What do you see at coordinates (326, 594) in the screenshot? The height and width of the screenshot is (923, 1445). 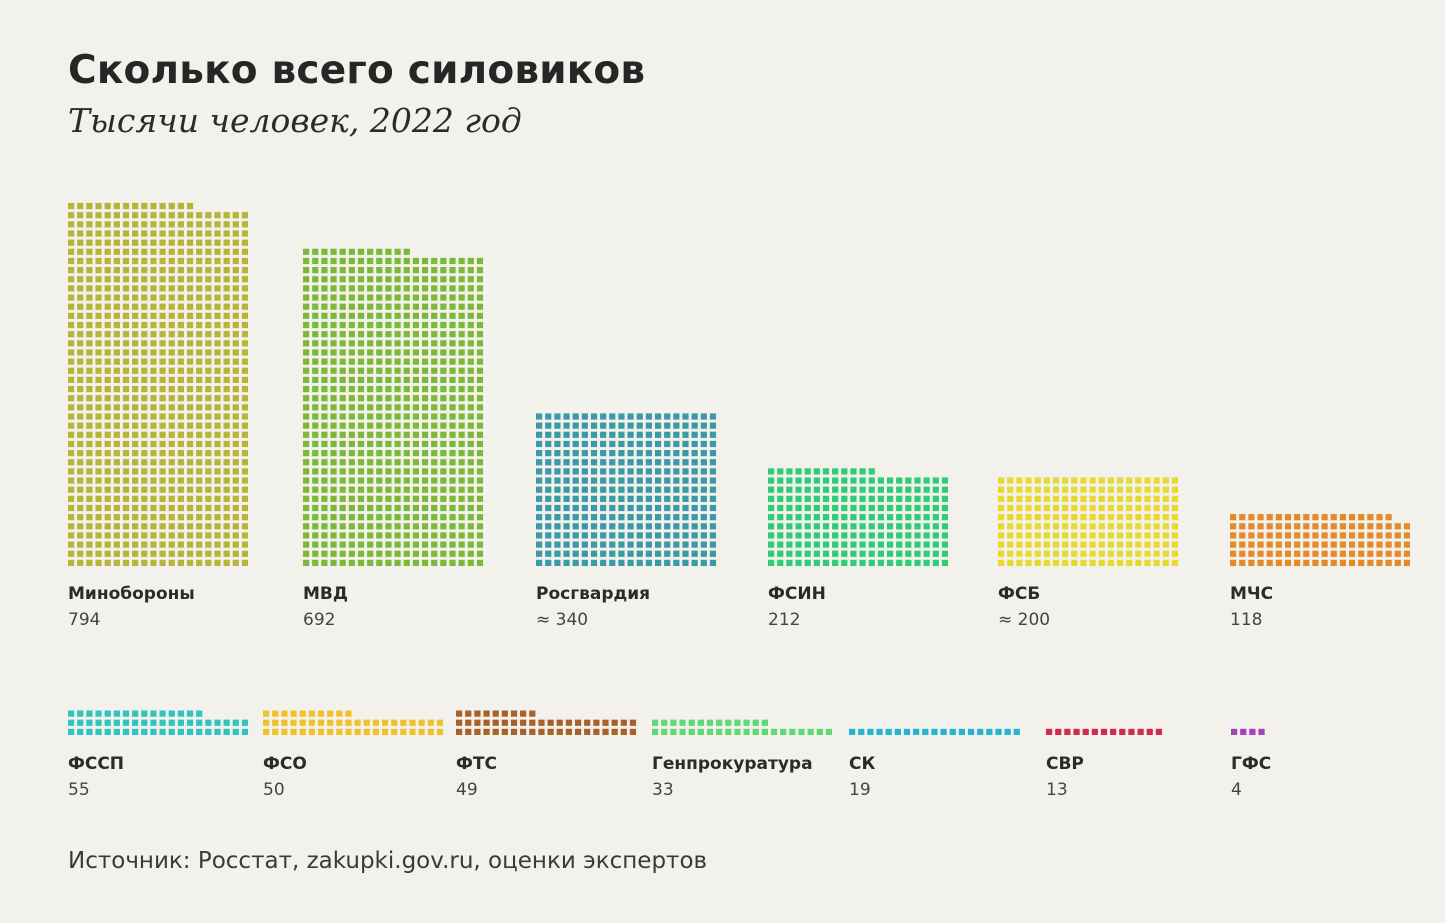 I see `category-label: МВД` at bounding box center [326, 594].